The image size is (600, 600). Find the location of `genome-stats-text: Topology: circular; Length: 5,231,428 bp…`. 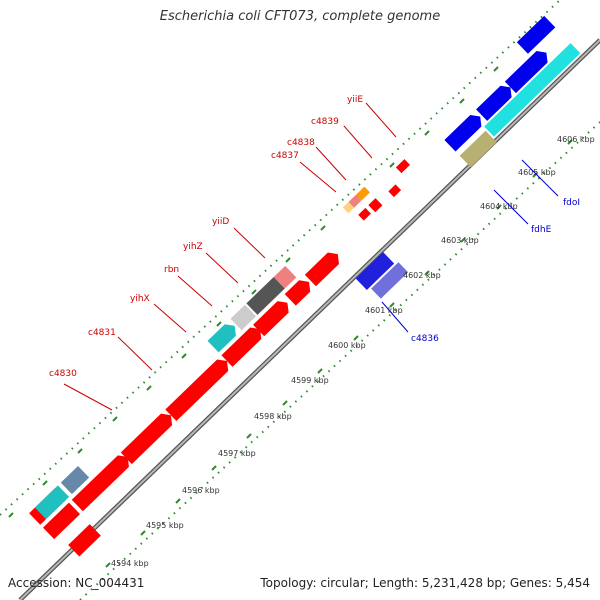

genome-stats-text: Topology: circular; Length: 5,231,428 bp… is located at coordinates (425, 583).